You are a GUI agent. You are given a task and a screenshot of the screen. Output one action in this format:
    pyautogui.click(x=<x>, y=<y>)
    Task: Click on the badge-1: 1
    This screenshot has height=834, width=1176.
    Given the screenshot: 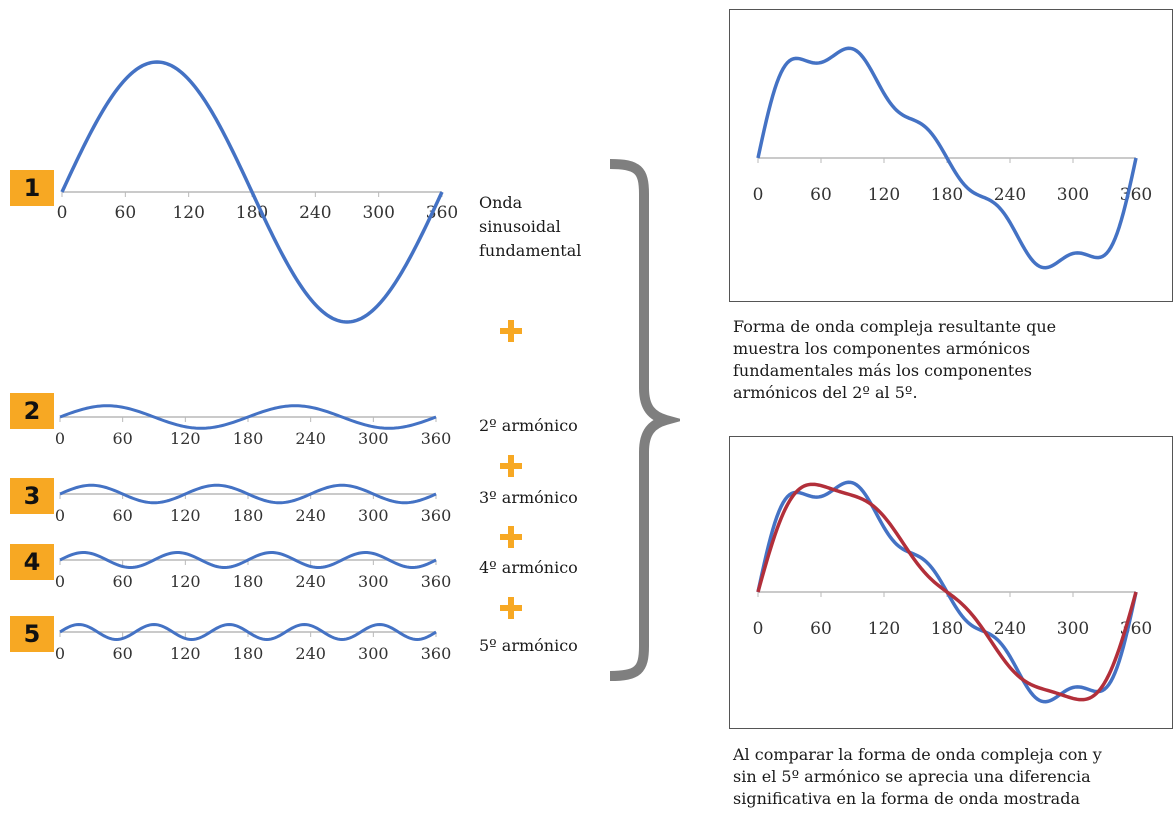 What is the action you would take?
    pyautogui.click(x=32, y=188)
    